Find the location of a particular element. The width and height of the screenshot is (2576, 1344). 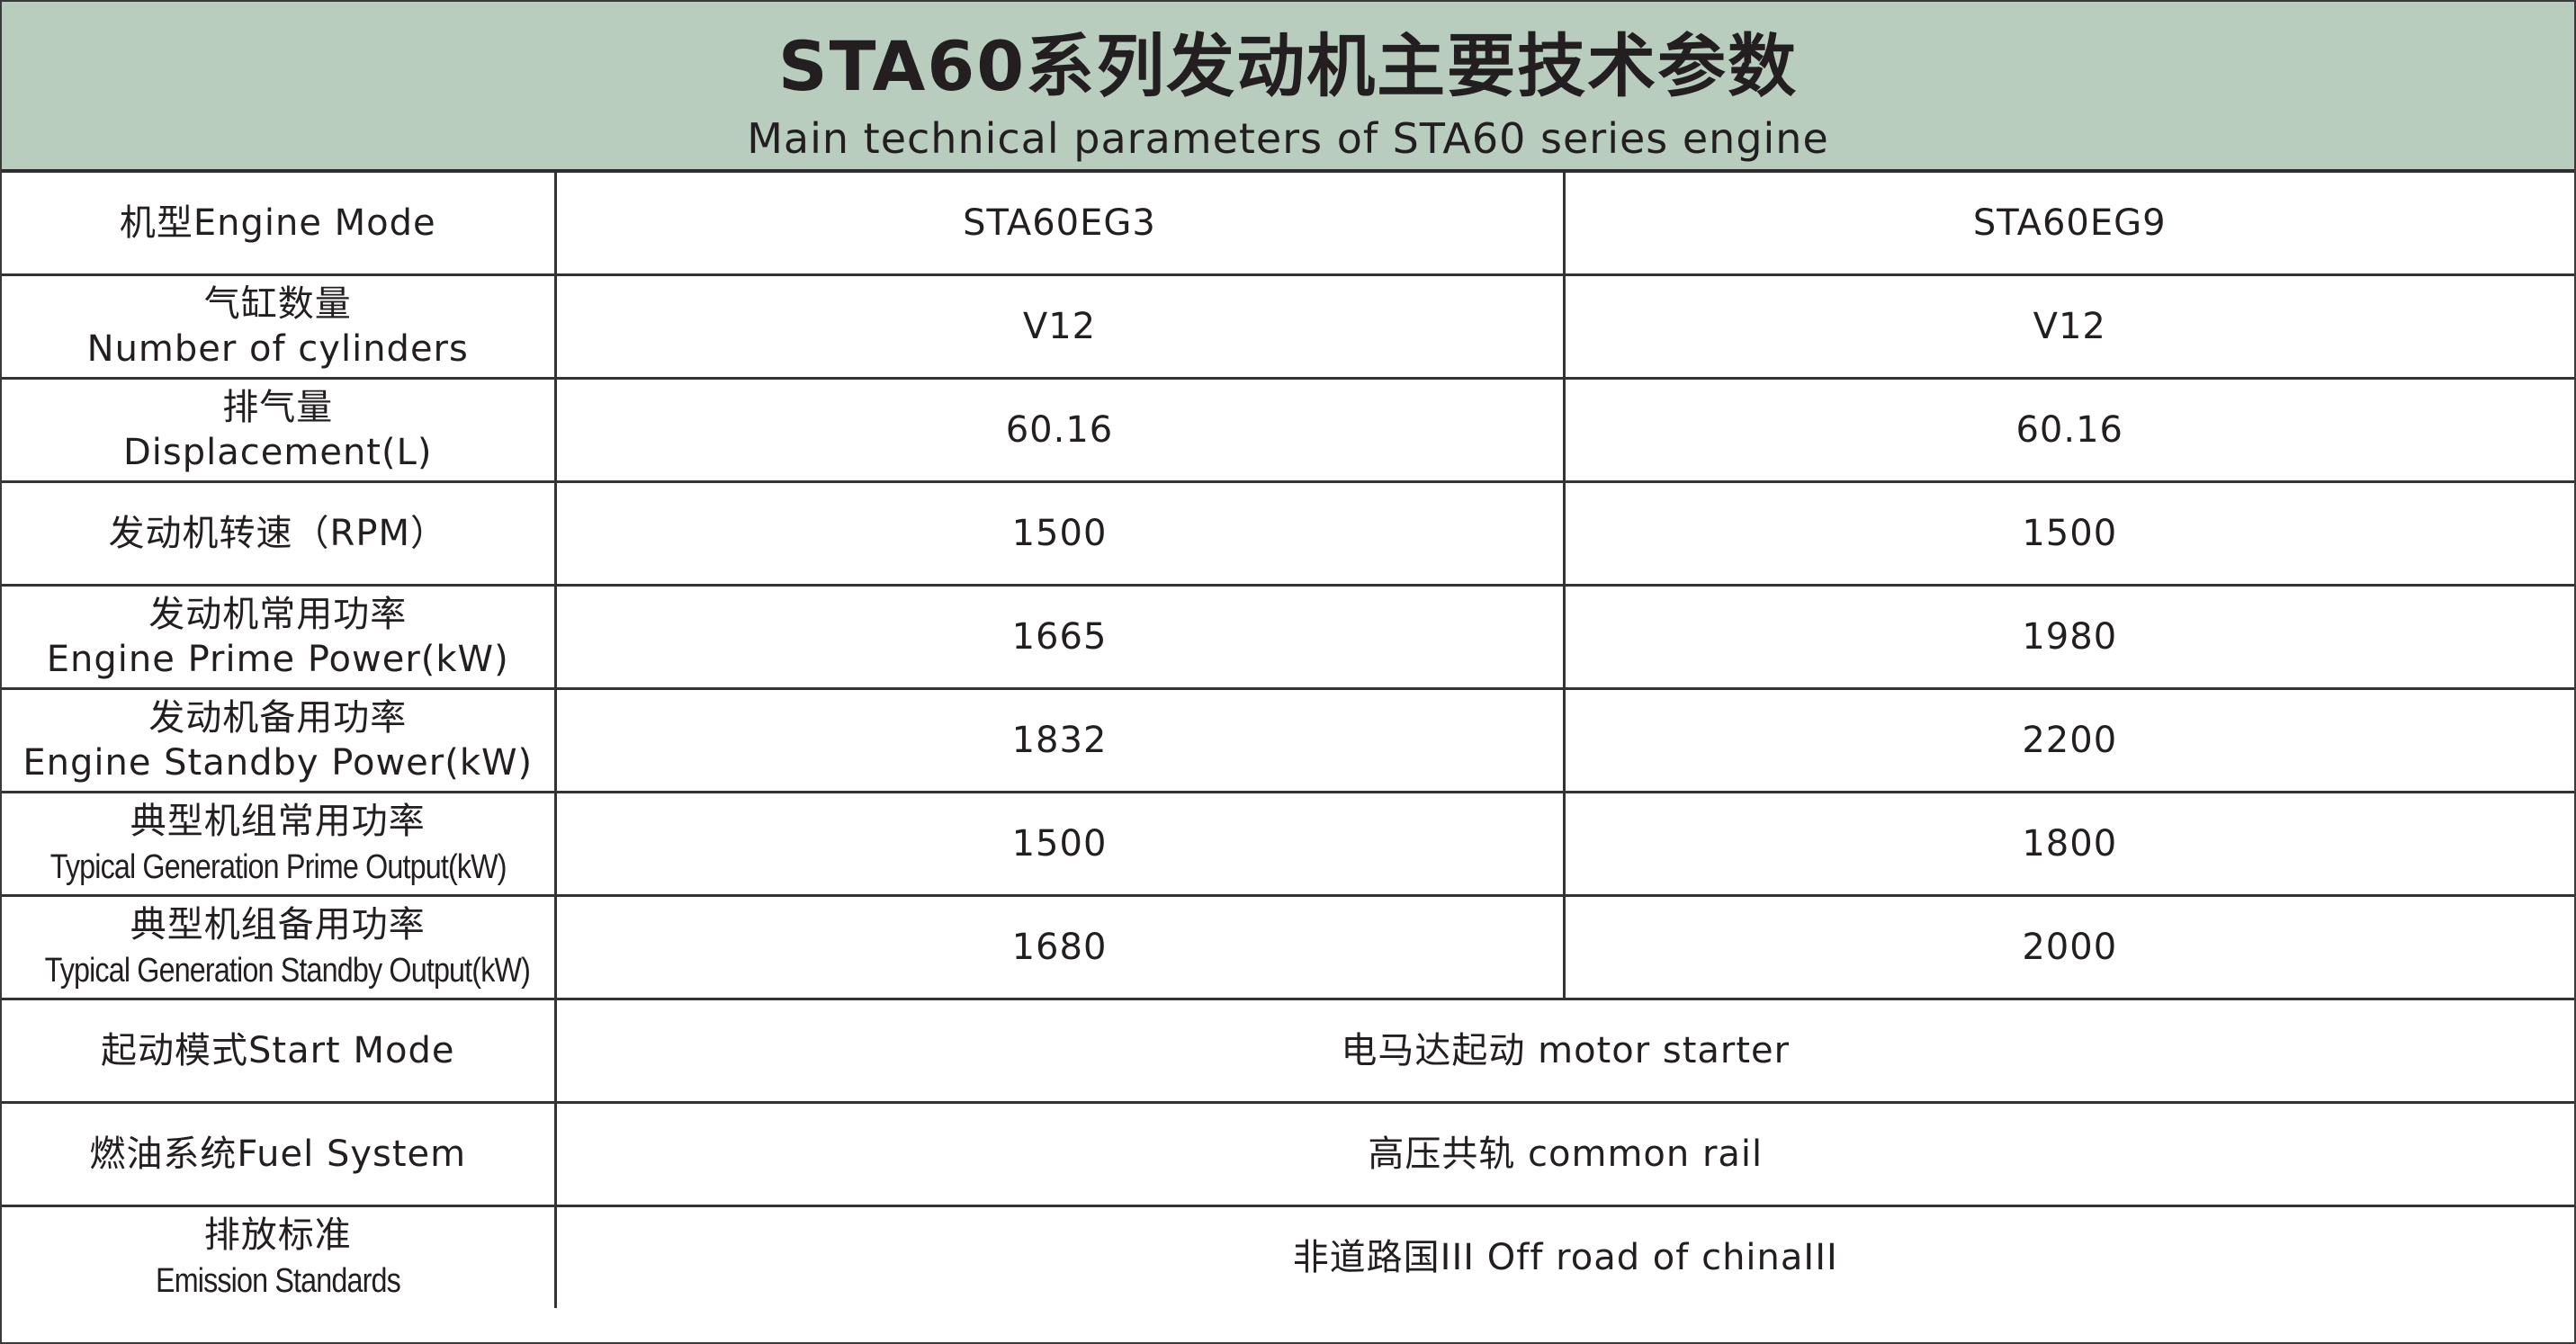

table-row: 发动机转速（RPM） 1500 1500 is located at coordinates (1288, 533).